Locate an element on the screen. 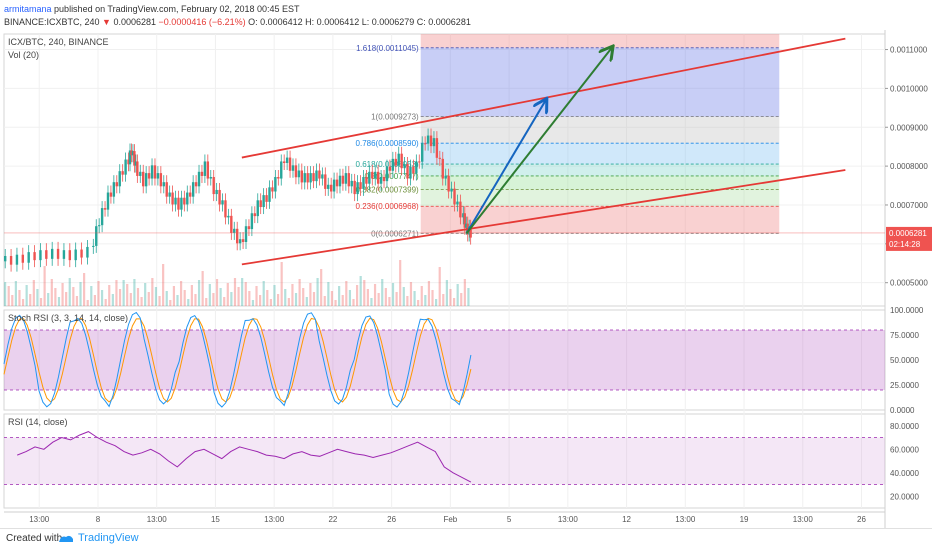 This screenshot has width=932, height=551. fib-level-label: 0.236(0.0006968) is located at coordinates (388, 206).